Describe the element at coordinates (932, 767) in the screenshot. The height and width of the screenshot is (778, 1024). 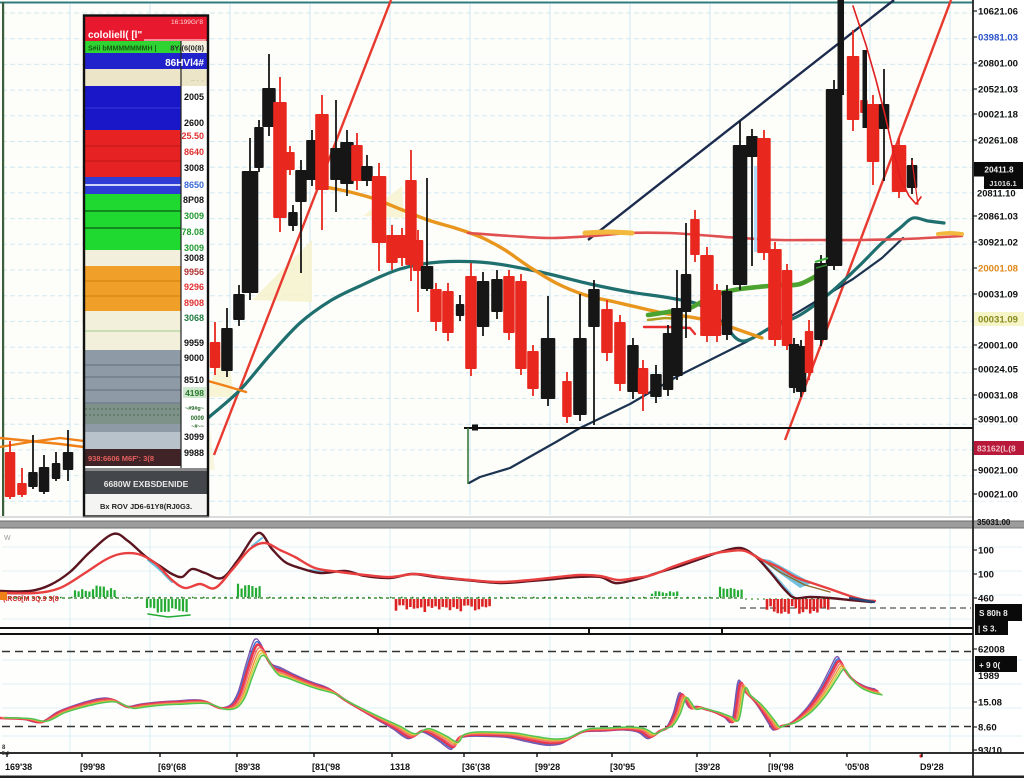
I see `svg-text: D9'28` at that location.